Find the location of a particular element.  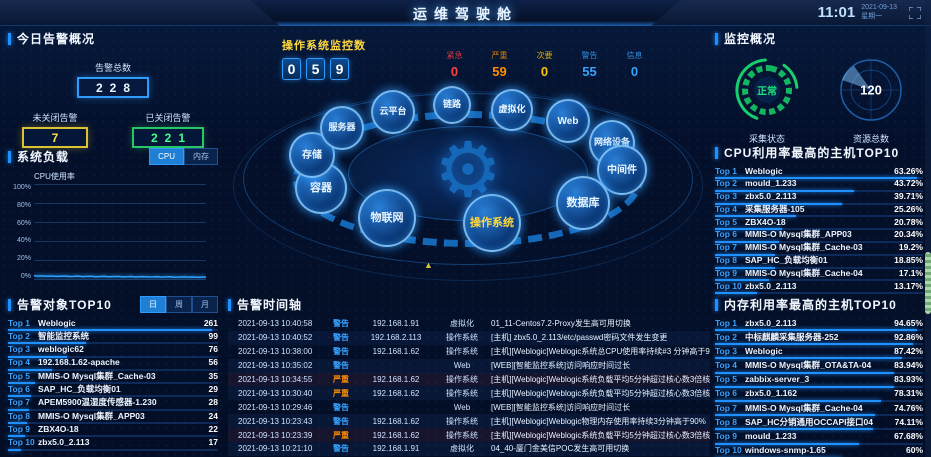

object-name: MMIS-O Mysql集群_Cache-03 is located at coordinates (97, 375).